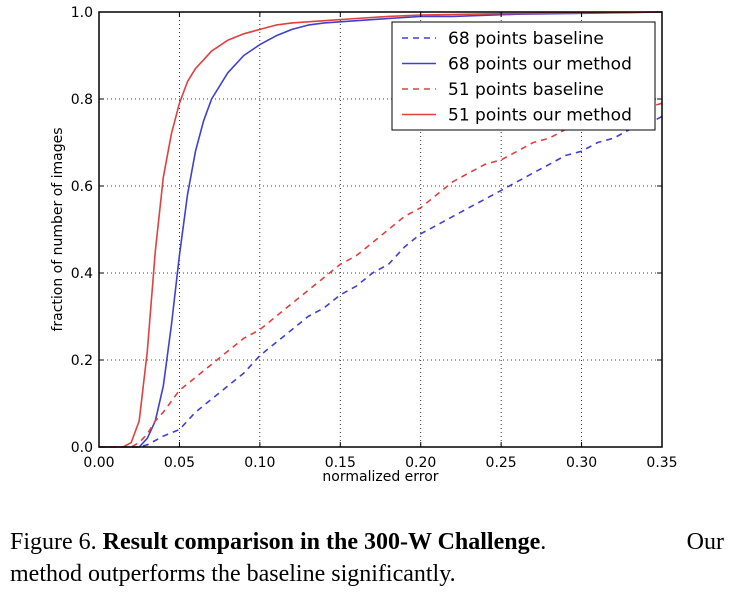 The width and height of the screenshot is (734, 600). What do you see at coordinates (705, 542) in the screenshot?
I see `caption-last-word: Our` at bounding box center [705, 542].